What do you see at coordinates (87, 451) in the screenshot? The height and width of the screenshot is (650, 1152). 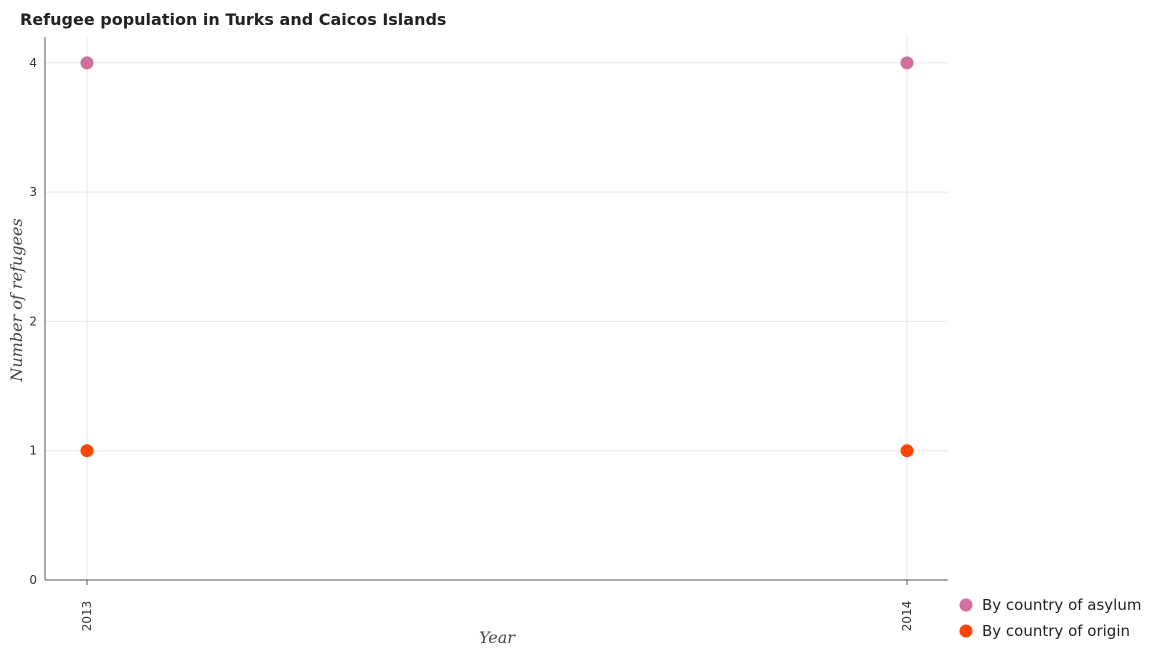 I see `point-origin-2013` at bounding box center [87, 451].